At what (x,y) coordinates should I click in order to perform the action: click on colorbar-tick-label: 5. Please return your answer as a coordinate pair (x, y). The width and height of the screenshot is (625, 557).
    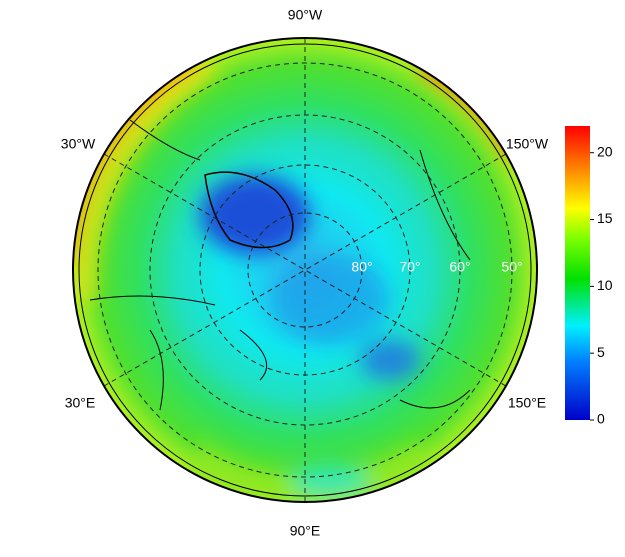
    Looking at the image, I should click on (601, 352).